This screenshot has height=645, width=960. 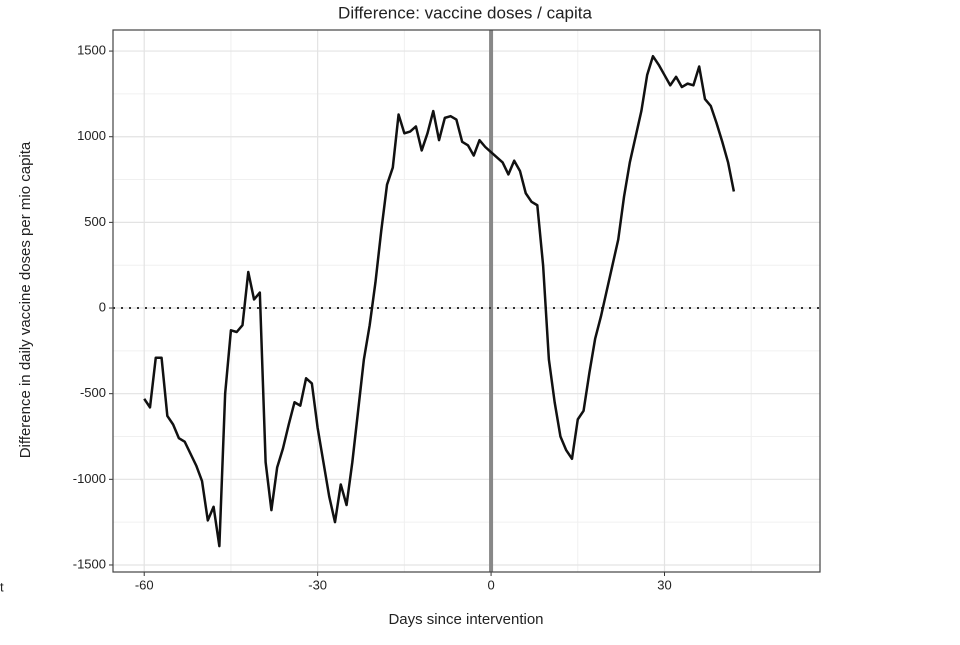 I want to click on x-axis-title: Days since intervention, so click(x=465, y=619).